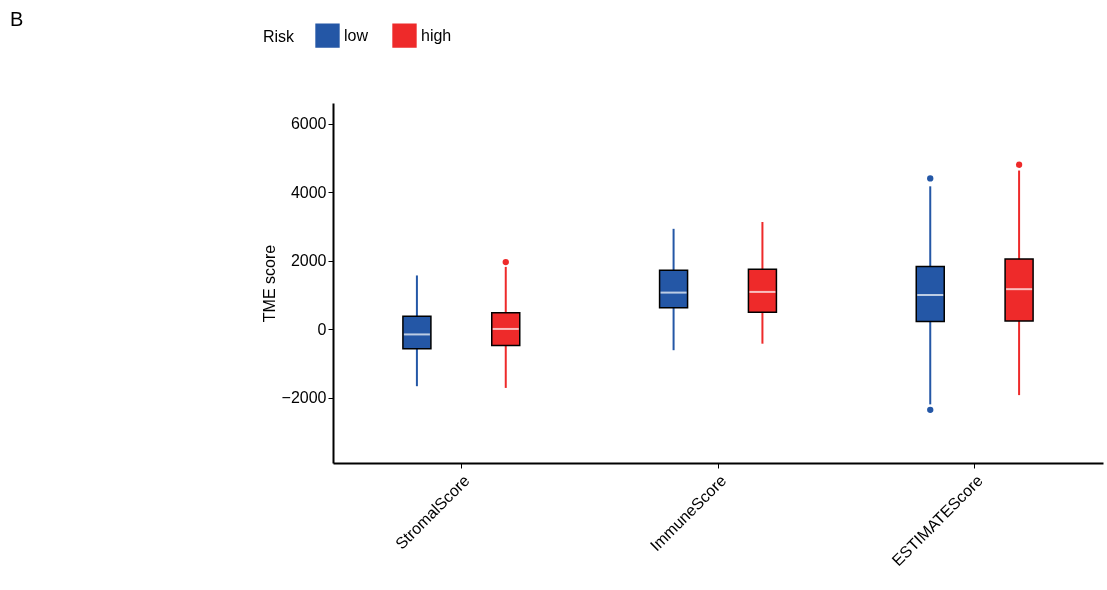  Describe the element at coordinates (308, 192) in the screenshot. I see `y-tick-label: 4000` at that location.